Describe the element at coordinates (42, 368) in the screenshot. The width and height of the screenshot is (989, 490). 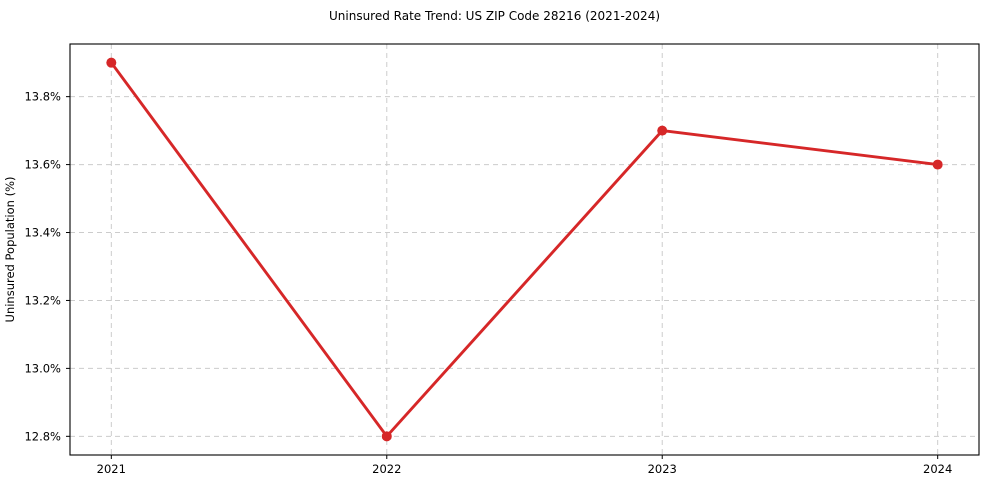
I see `y-tick-label: 13.0%` at that location.